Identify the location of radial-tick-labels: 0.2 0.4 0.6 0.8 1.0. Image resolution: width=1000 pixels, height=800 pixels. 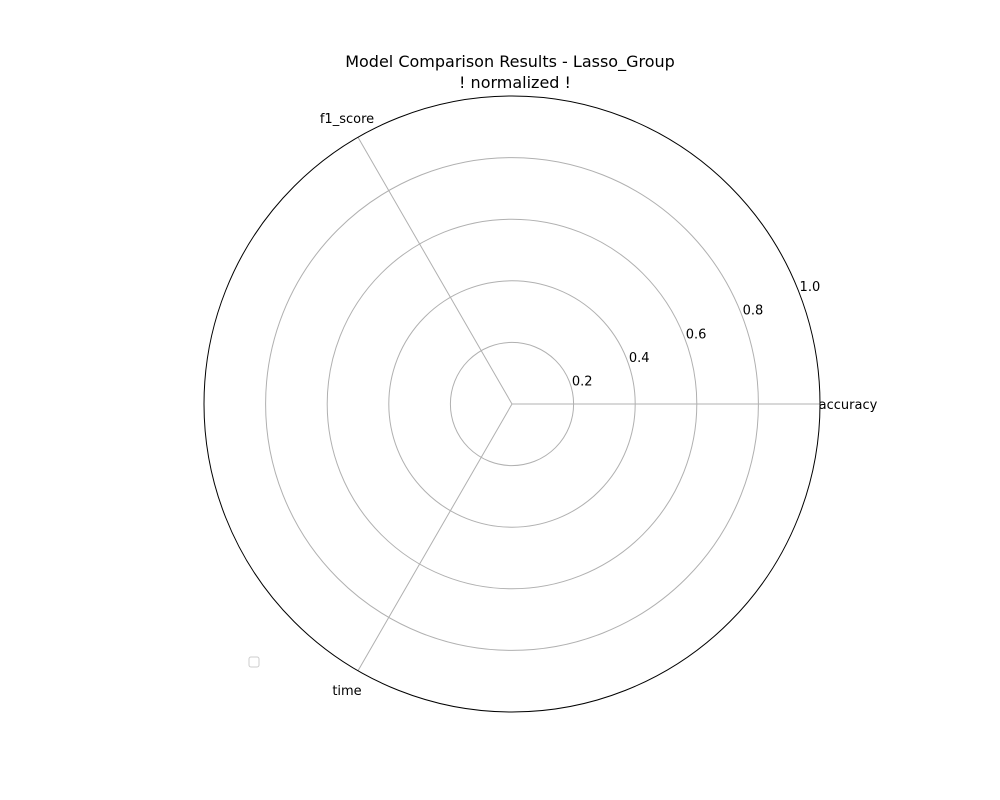
(696, 334).